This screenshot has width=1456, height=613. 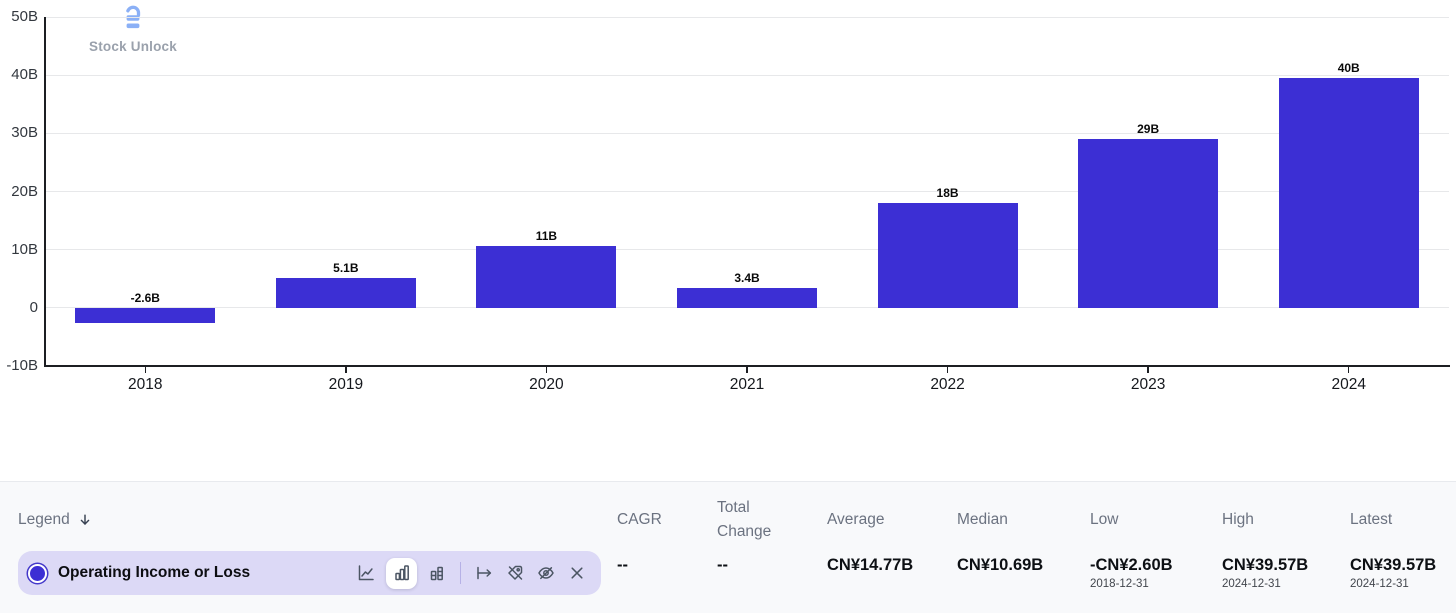 I want to click on bar-value-label: -2.6B, so click(x=145, y=297).